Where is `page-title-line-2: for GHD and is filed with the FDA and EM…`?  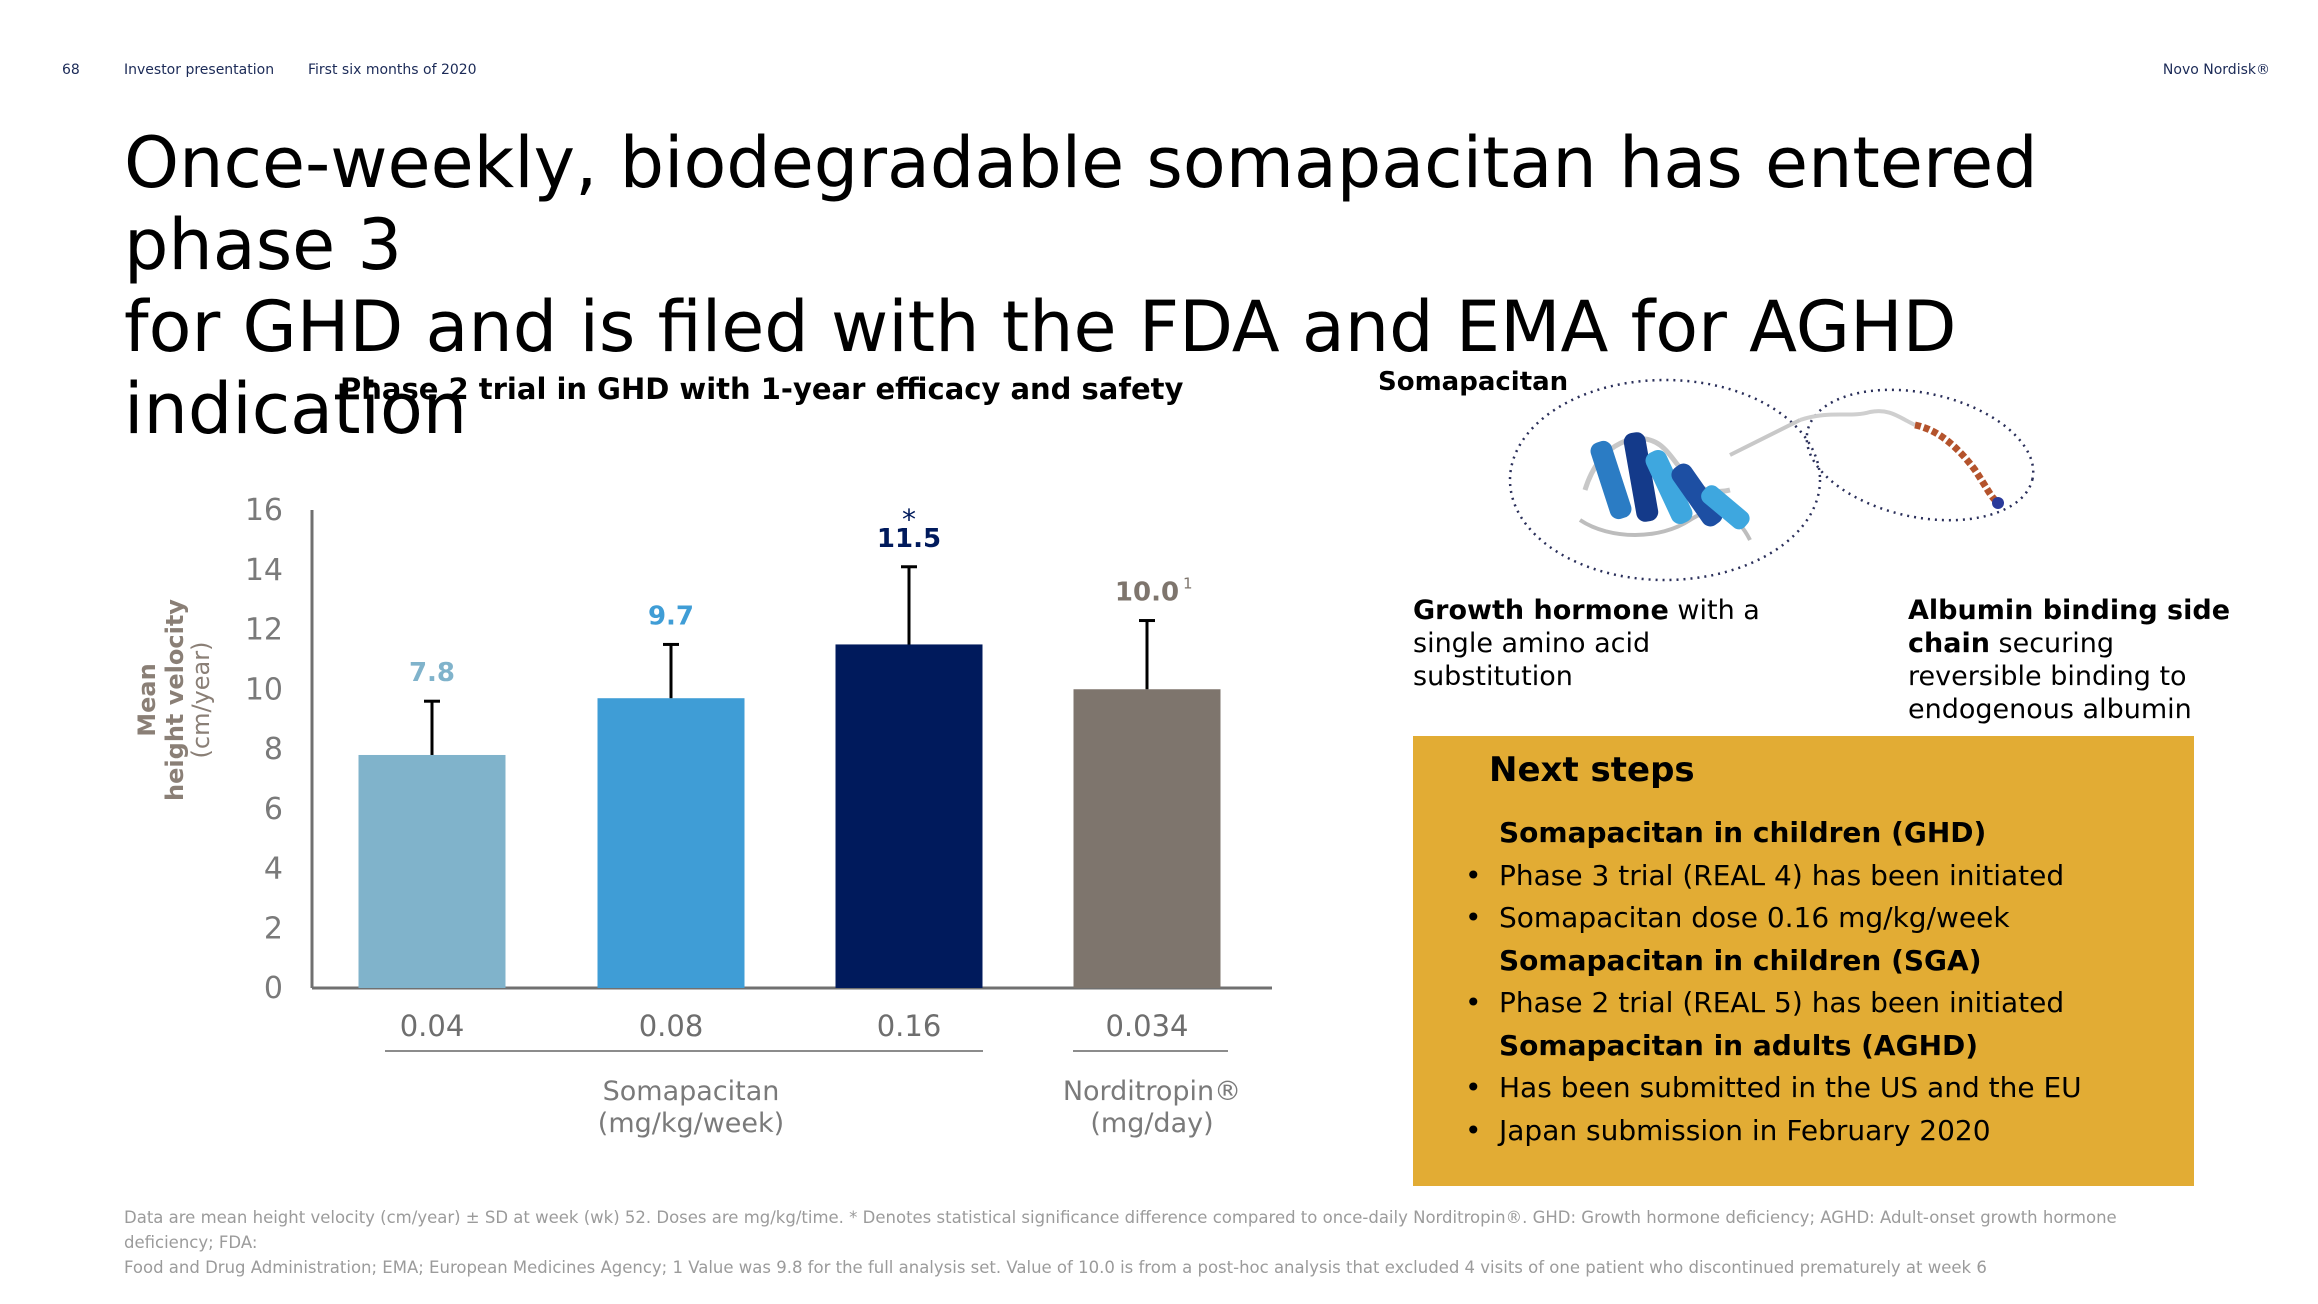
page-title-line-2: for GHD and is filed with the FDA and EM… is located at coordinates (1040, 368).